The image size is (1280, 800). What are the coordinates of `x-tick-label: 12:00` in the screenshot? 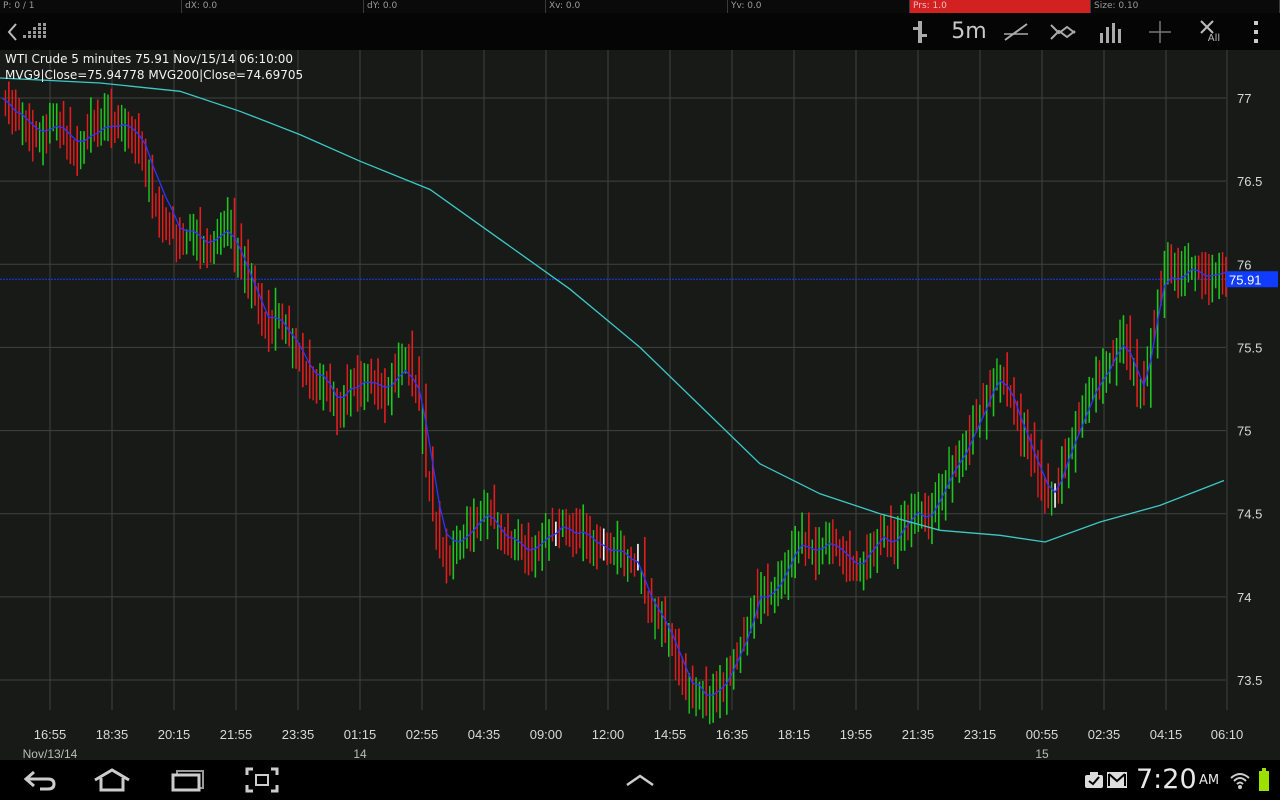 It's located at (608, 734).